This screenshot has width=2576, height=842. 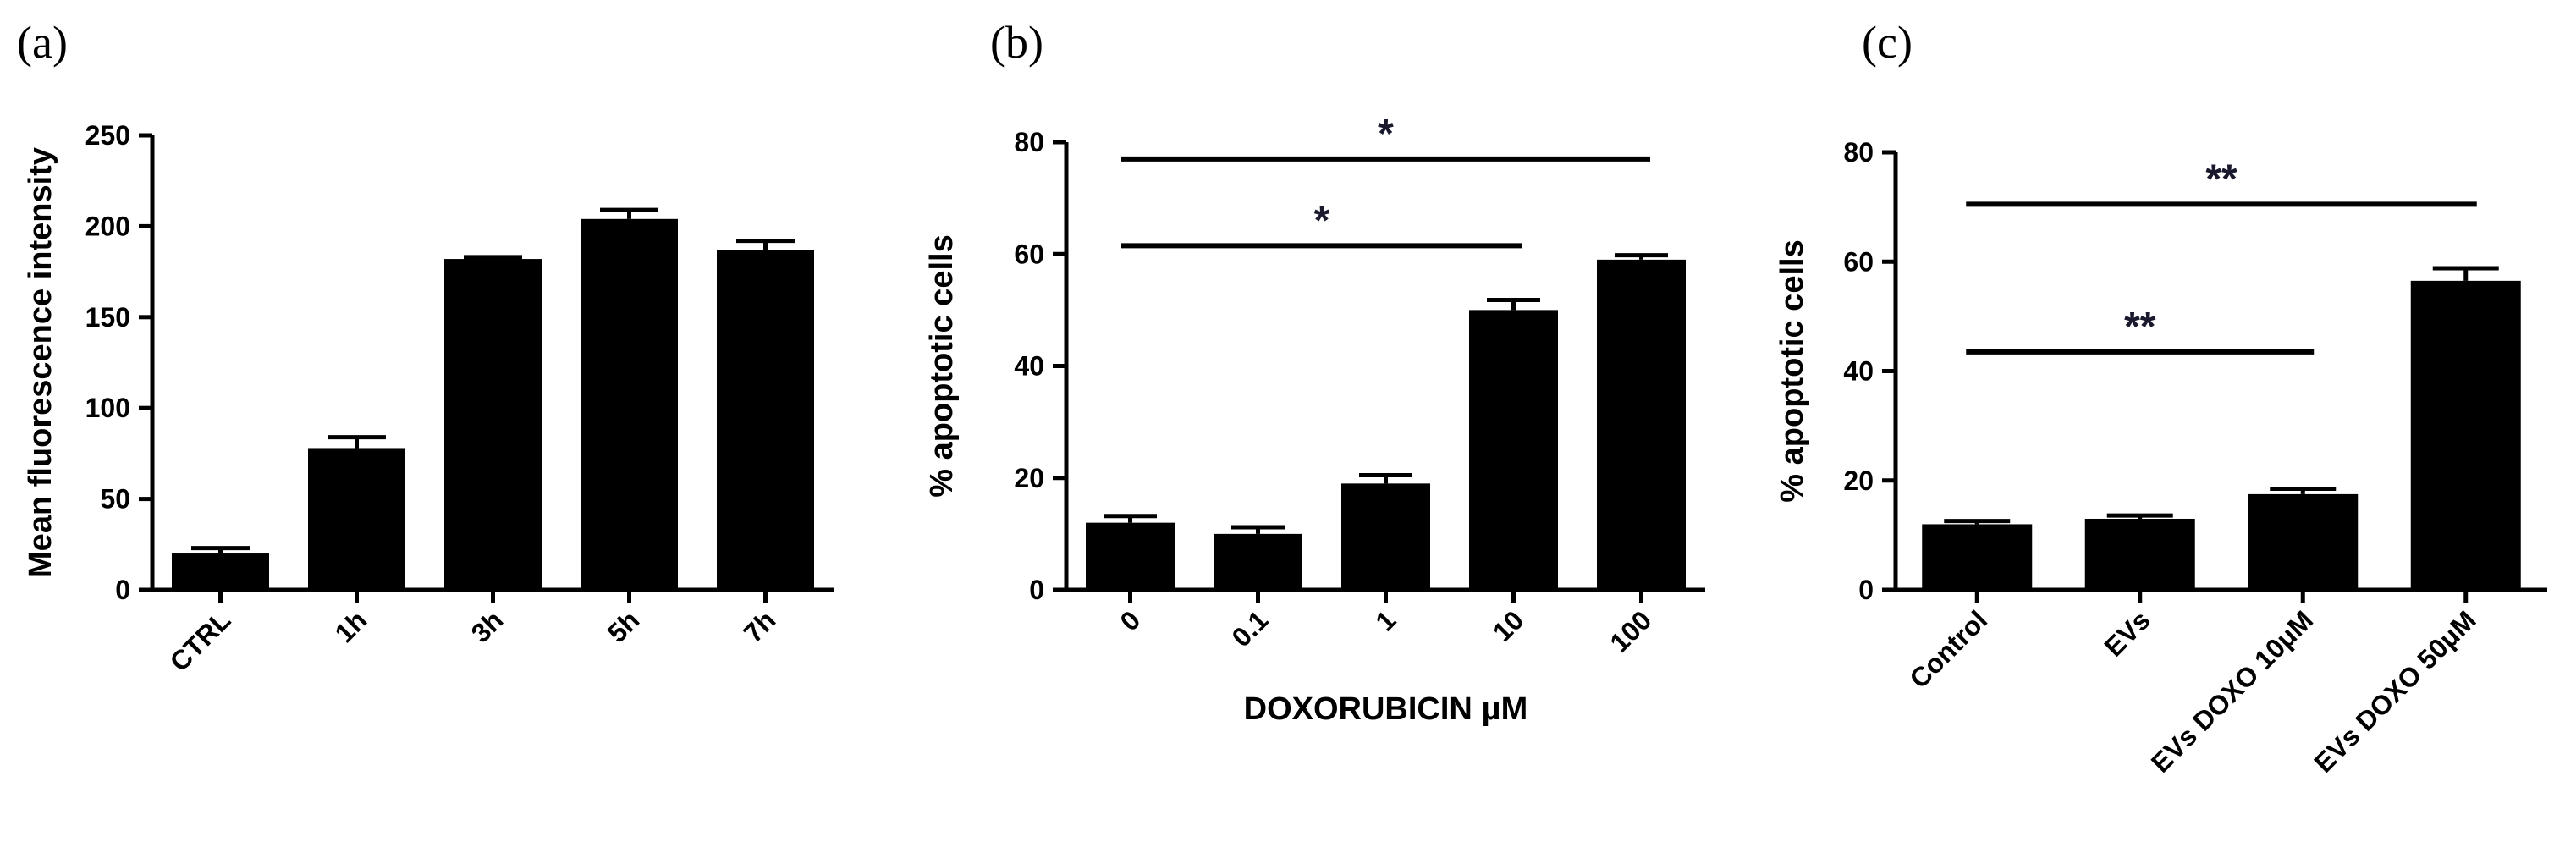 What do you see at coordinates (2394, 691) in the screenshot?
I see `x-tick-label: EVs DOXO 50μM` at bounding box center [2394, 691].